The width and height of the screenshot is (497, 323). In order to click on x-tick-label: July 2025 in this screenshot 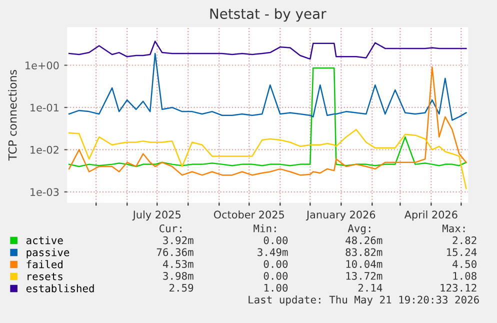, I will do `click(156, 215)`.